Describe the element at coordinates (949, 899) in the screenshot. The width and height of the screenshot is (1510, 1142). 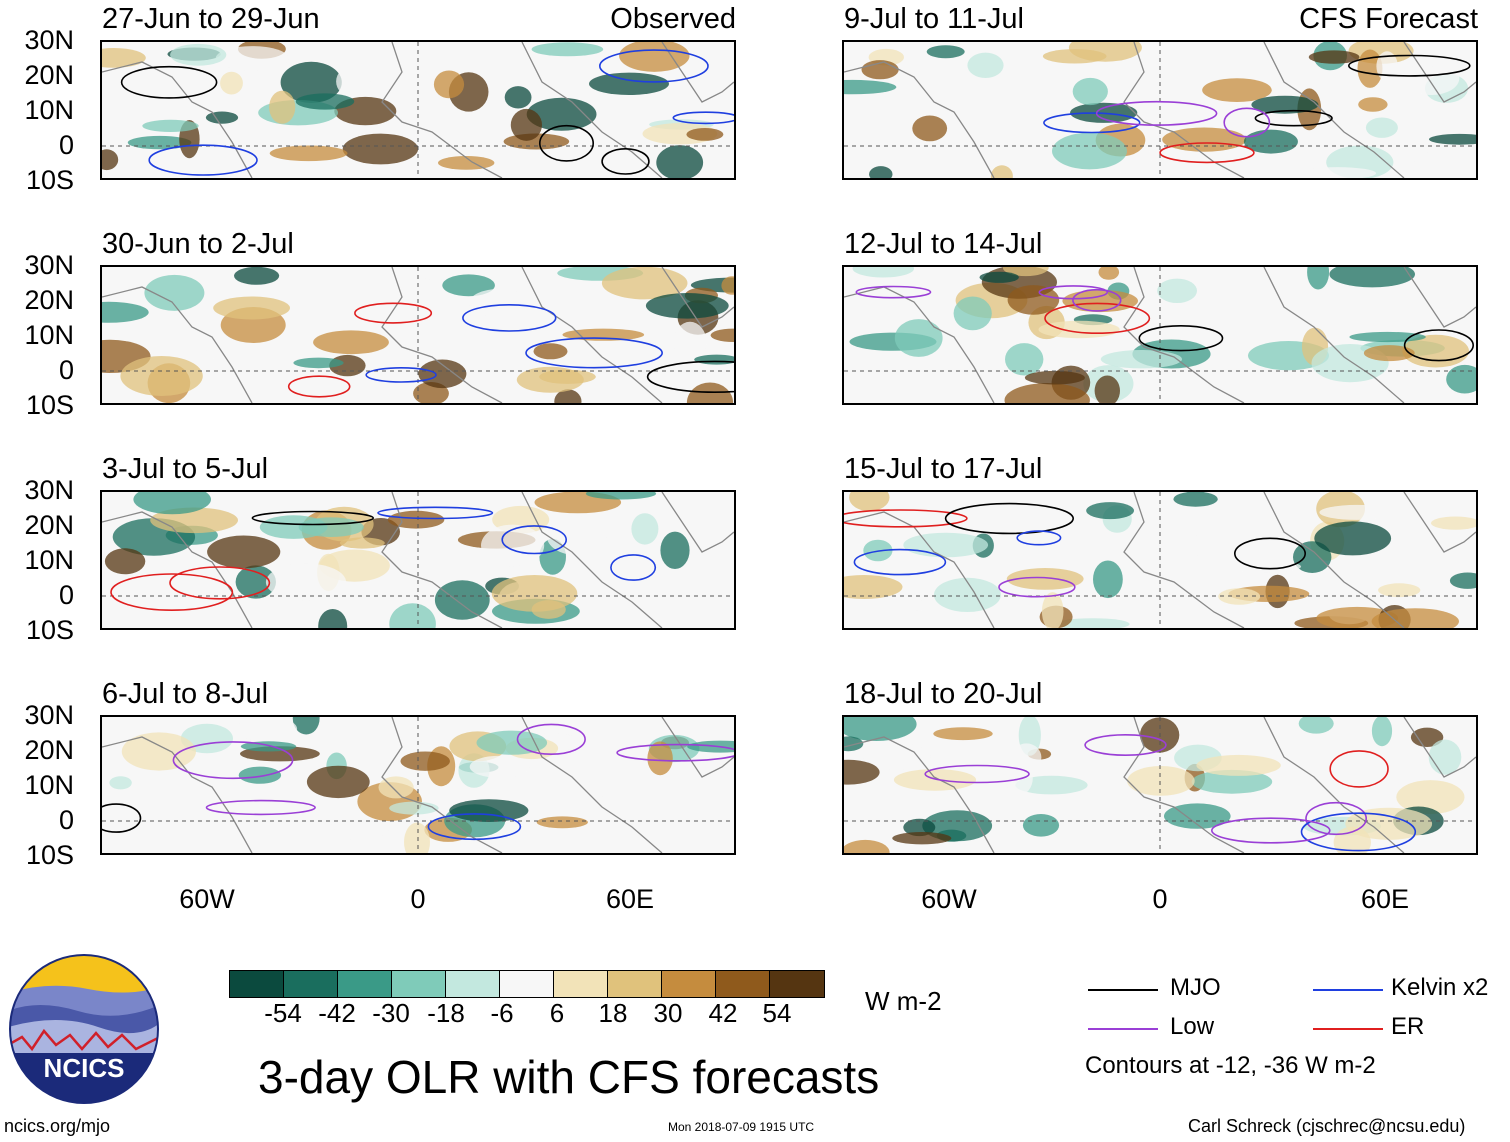
I see `lon-label-60w-right: 60W` at that location.